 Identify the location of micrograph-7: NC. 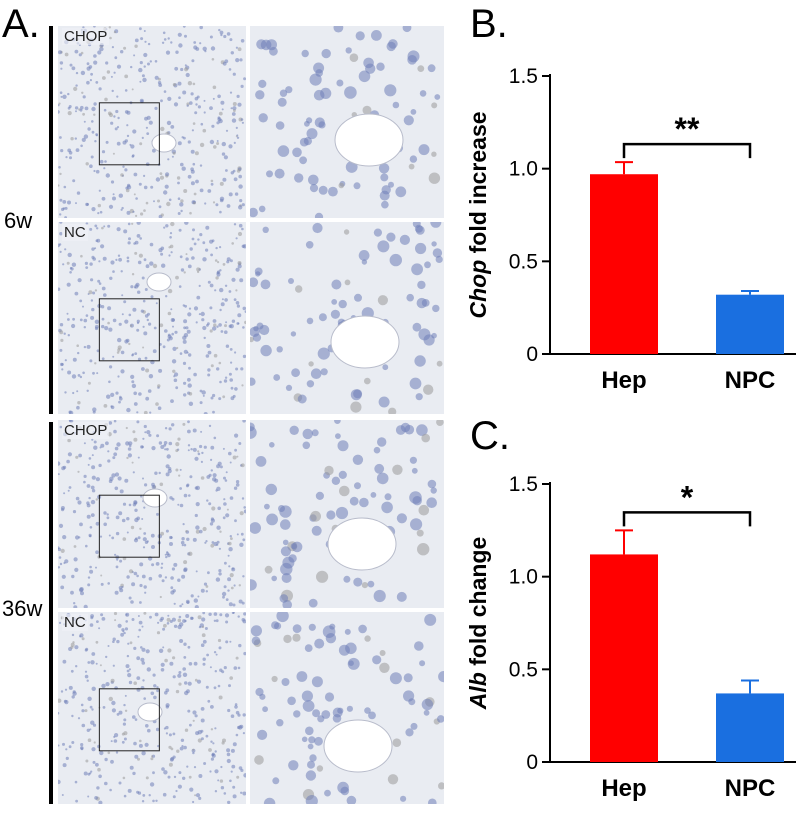
(152, 708).